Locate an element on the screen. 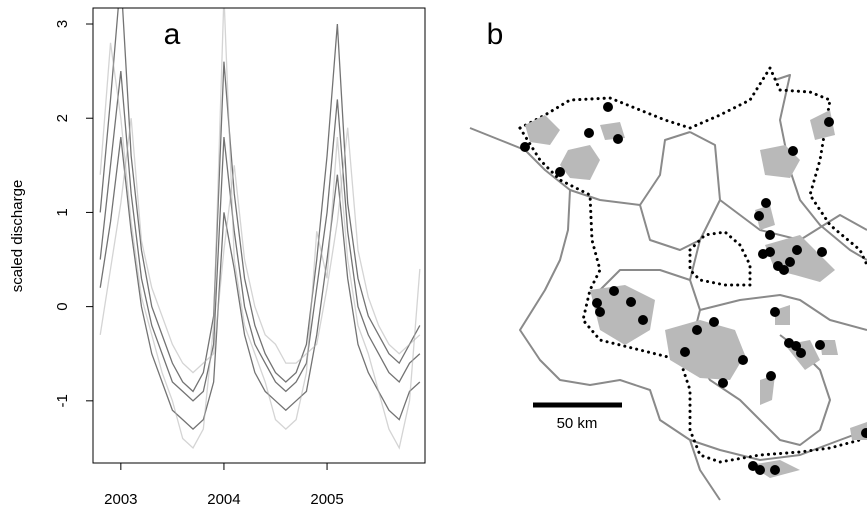 The height and width of the screenshot is (516, 867). x-tick-label: 2005 is located at coordinates (326, 499).